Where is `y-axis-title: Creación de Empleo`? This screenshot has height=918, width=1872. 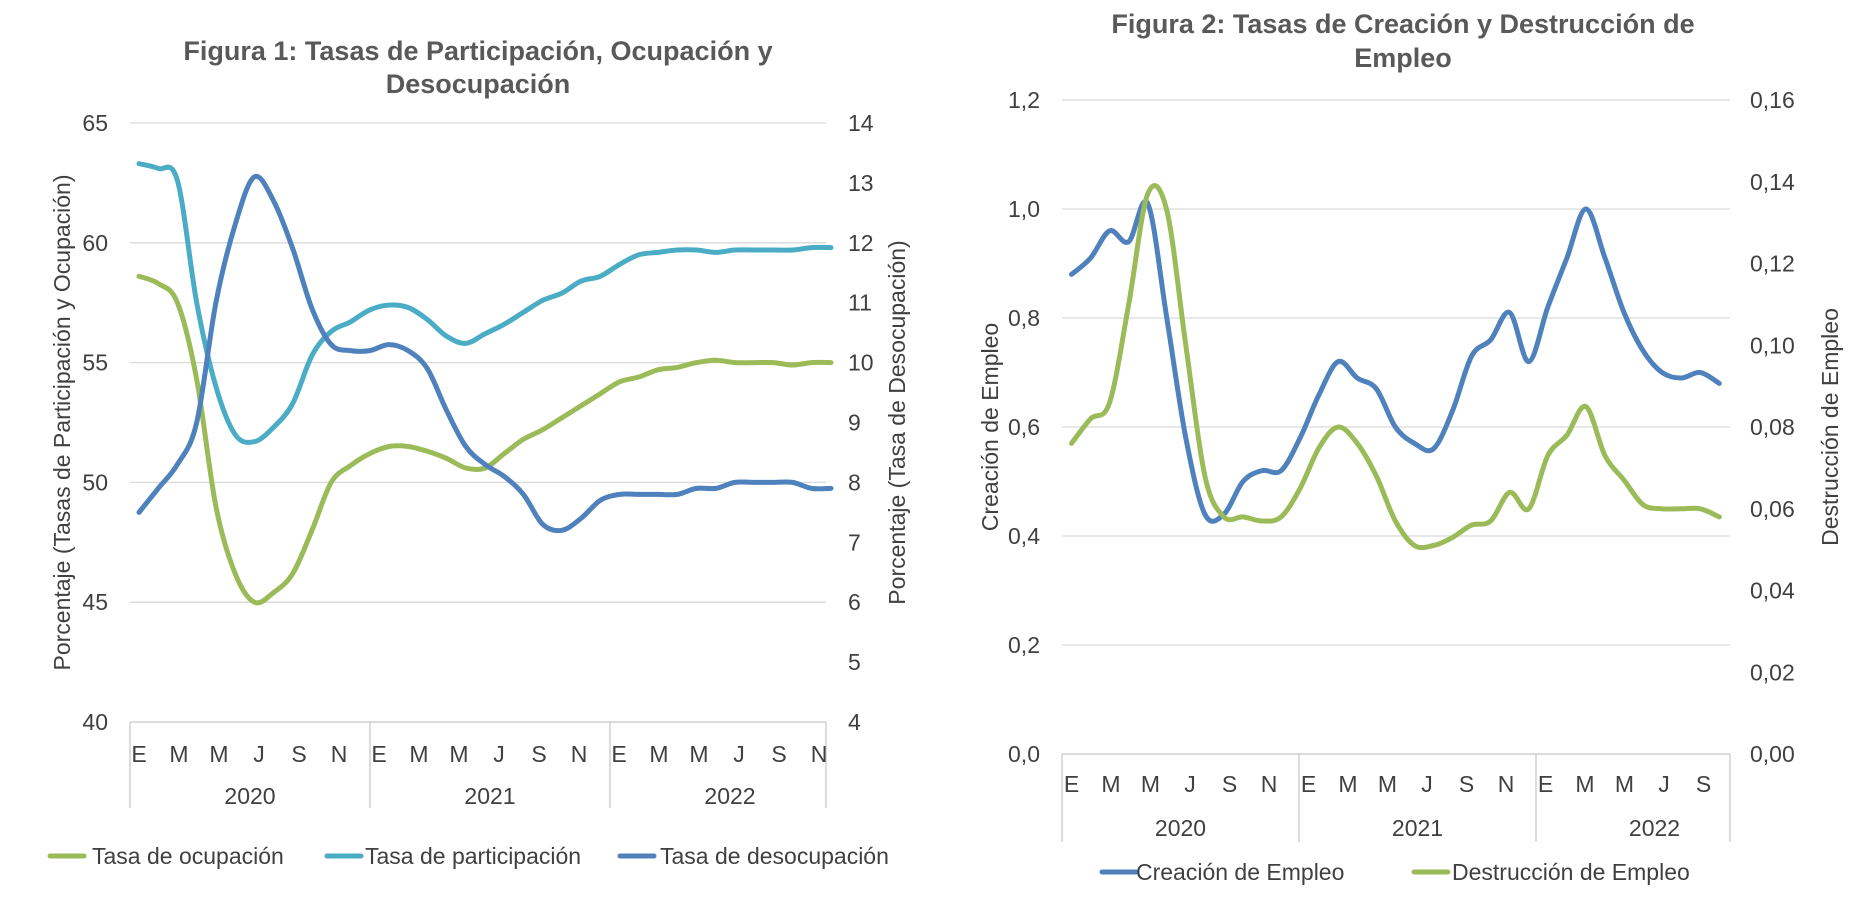
y-axis-title: Creación de Empleo is located at coordinates (990, 427).